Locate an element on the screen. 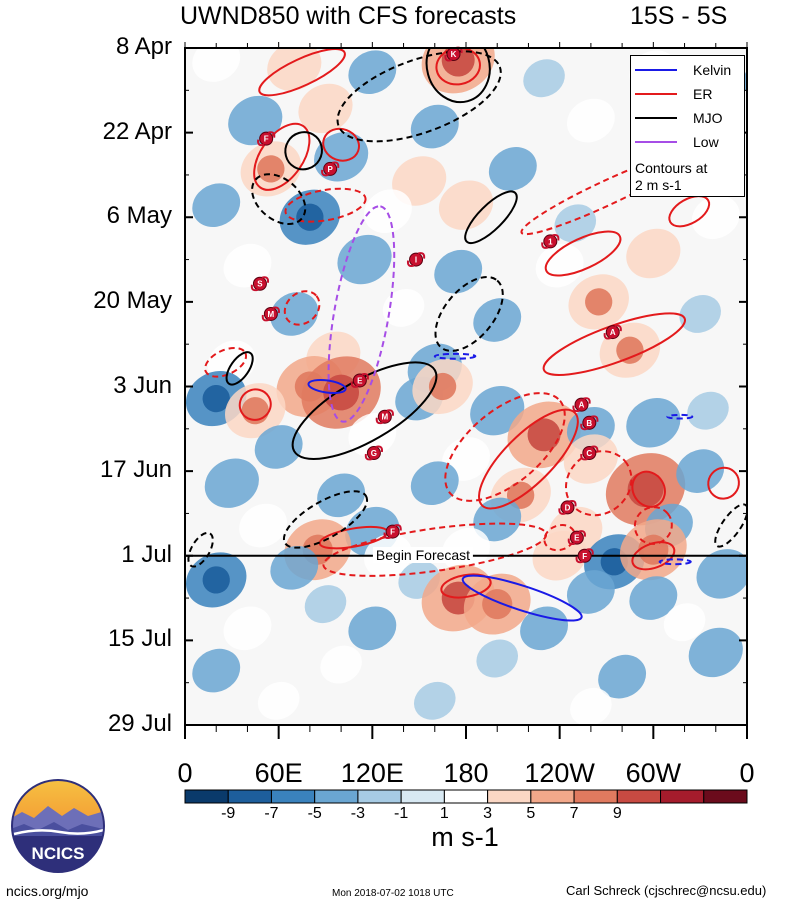  y-tick-label: 29 Jul is located at coordinates (139, 723).